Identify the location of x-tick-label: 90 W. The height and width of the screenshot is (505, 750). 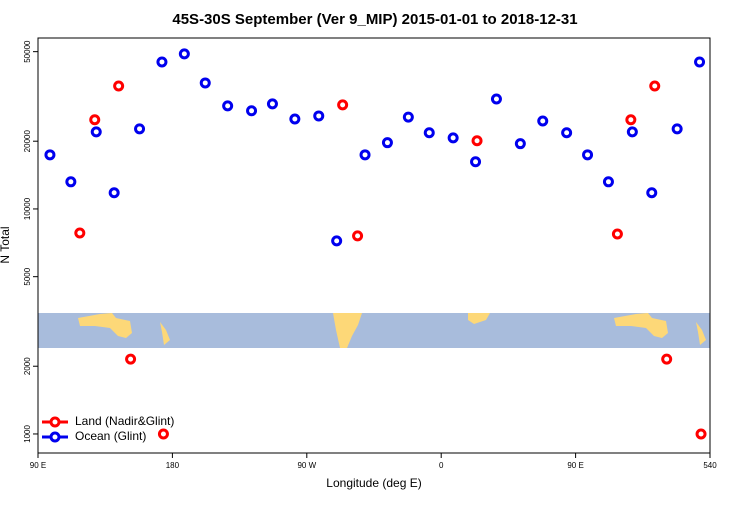
(306, 465).